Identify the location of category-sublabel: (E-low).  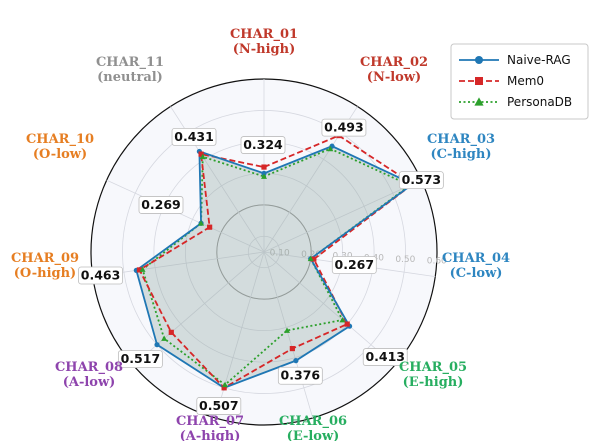
(313, 435).